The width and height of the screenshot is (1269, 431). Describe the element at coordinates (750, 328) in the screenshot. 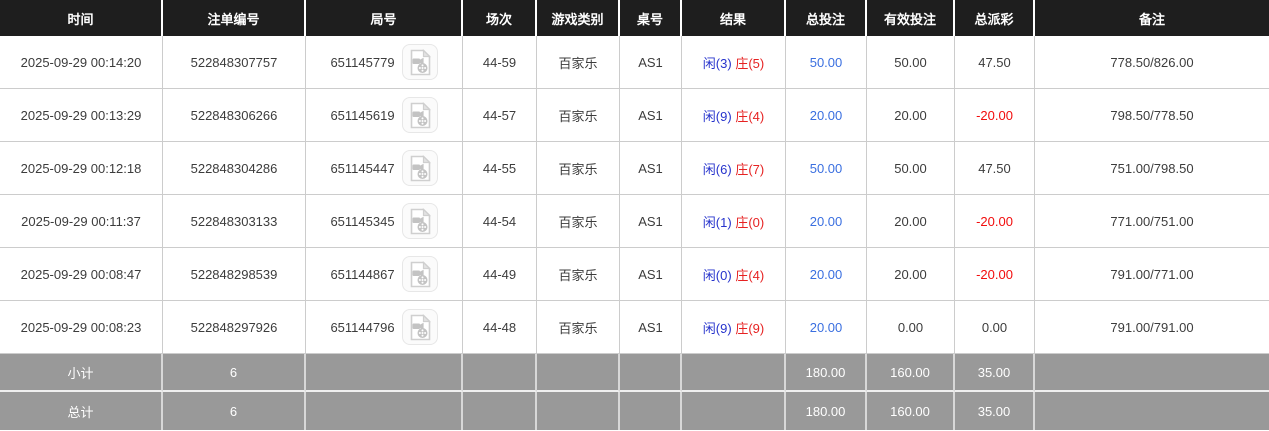

I see `result-banker: 庄(9)` at that location.